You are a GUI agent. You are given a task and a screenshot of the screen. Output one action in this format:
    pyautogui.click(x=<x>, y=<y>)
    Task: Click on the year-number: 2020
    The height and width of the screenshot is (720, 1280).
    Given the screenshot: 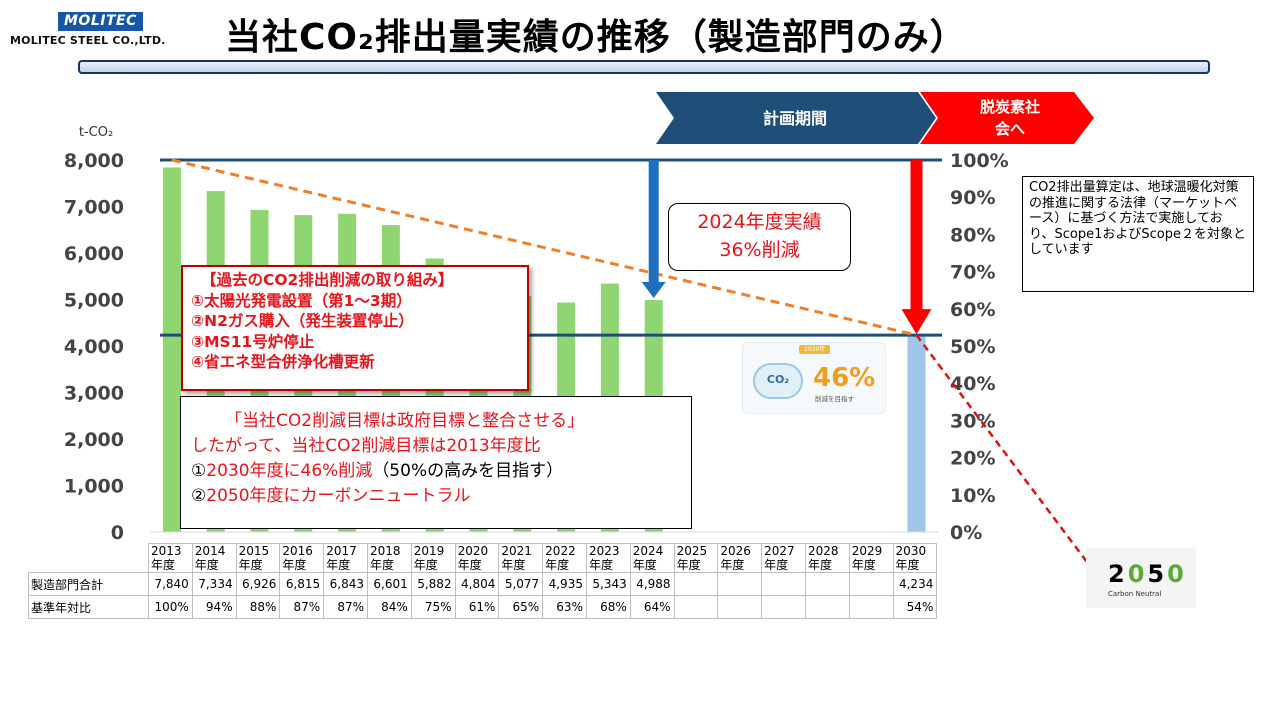 What is the action you would take?
    pyautogui.click(x=473, y=551)
    